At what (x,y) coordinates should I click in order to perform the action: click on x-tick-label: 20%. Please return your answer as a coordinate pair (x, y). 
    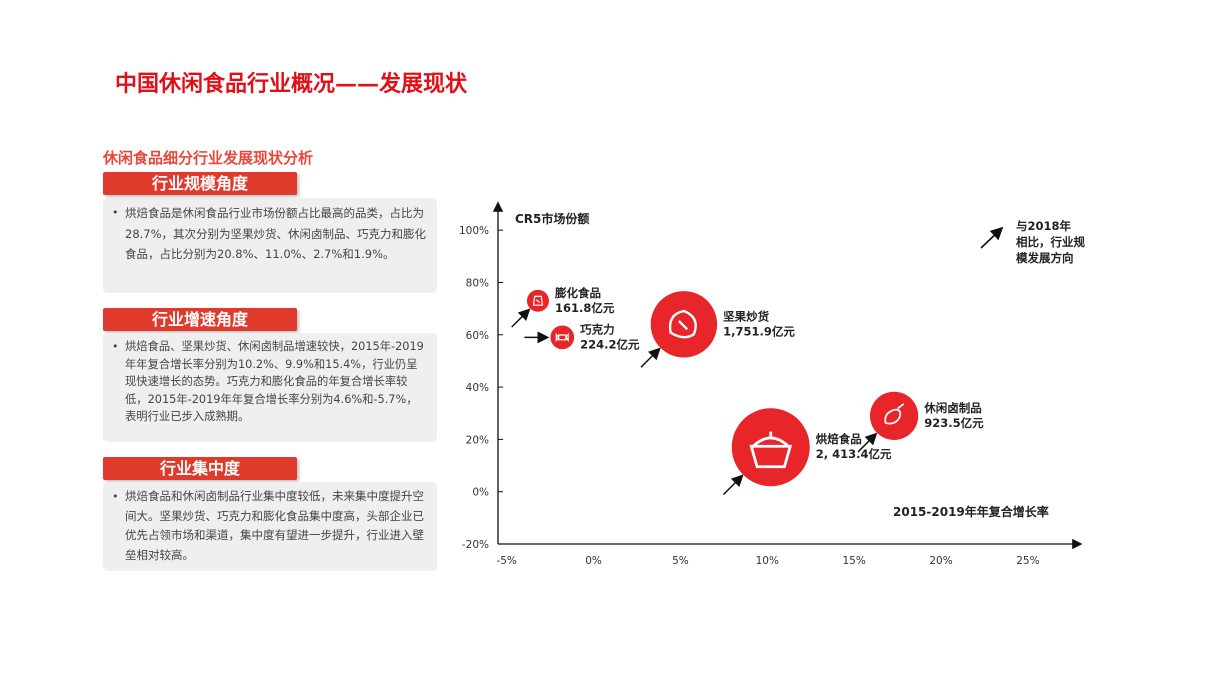
    Looking at the image, I should click on (940, 561).